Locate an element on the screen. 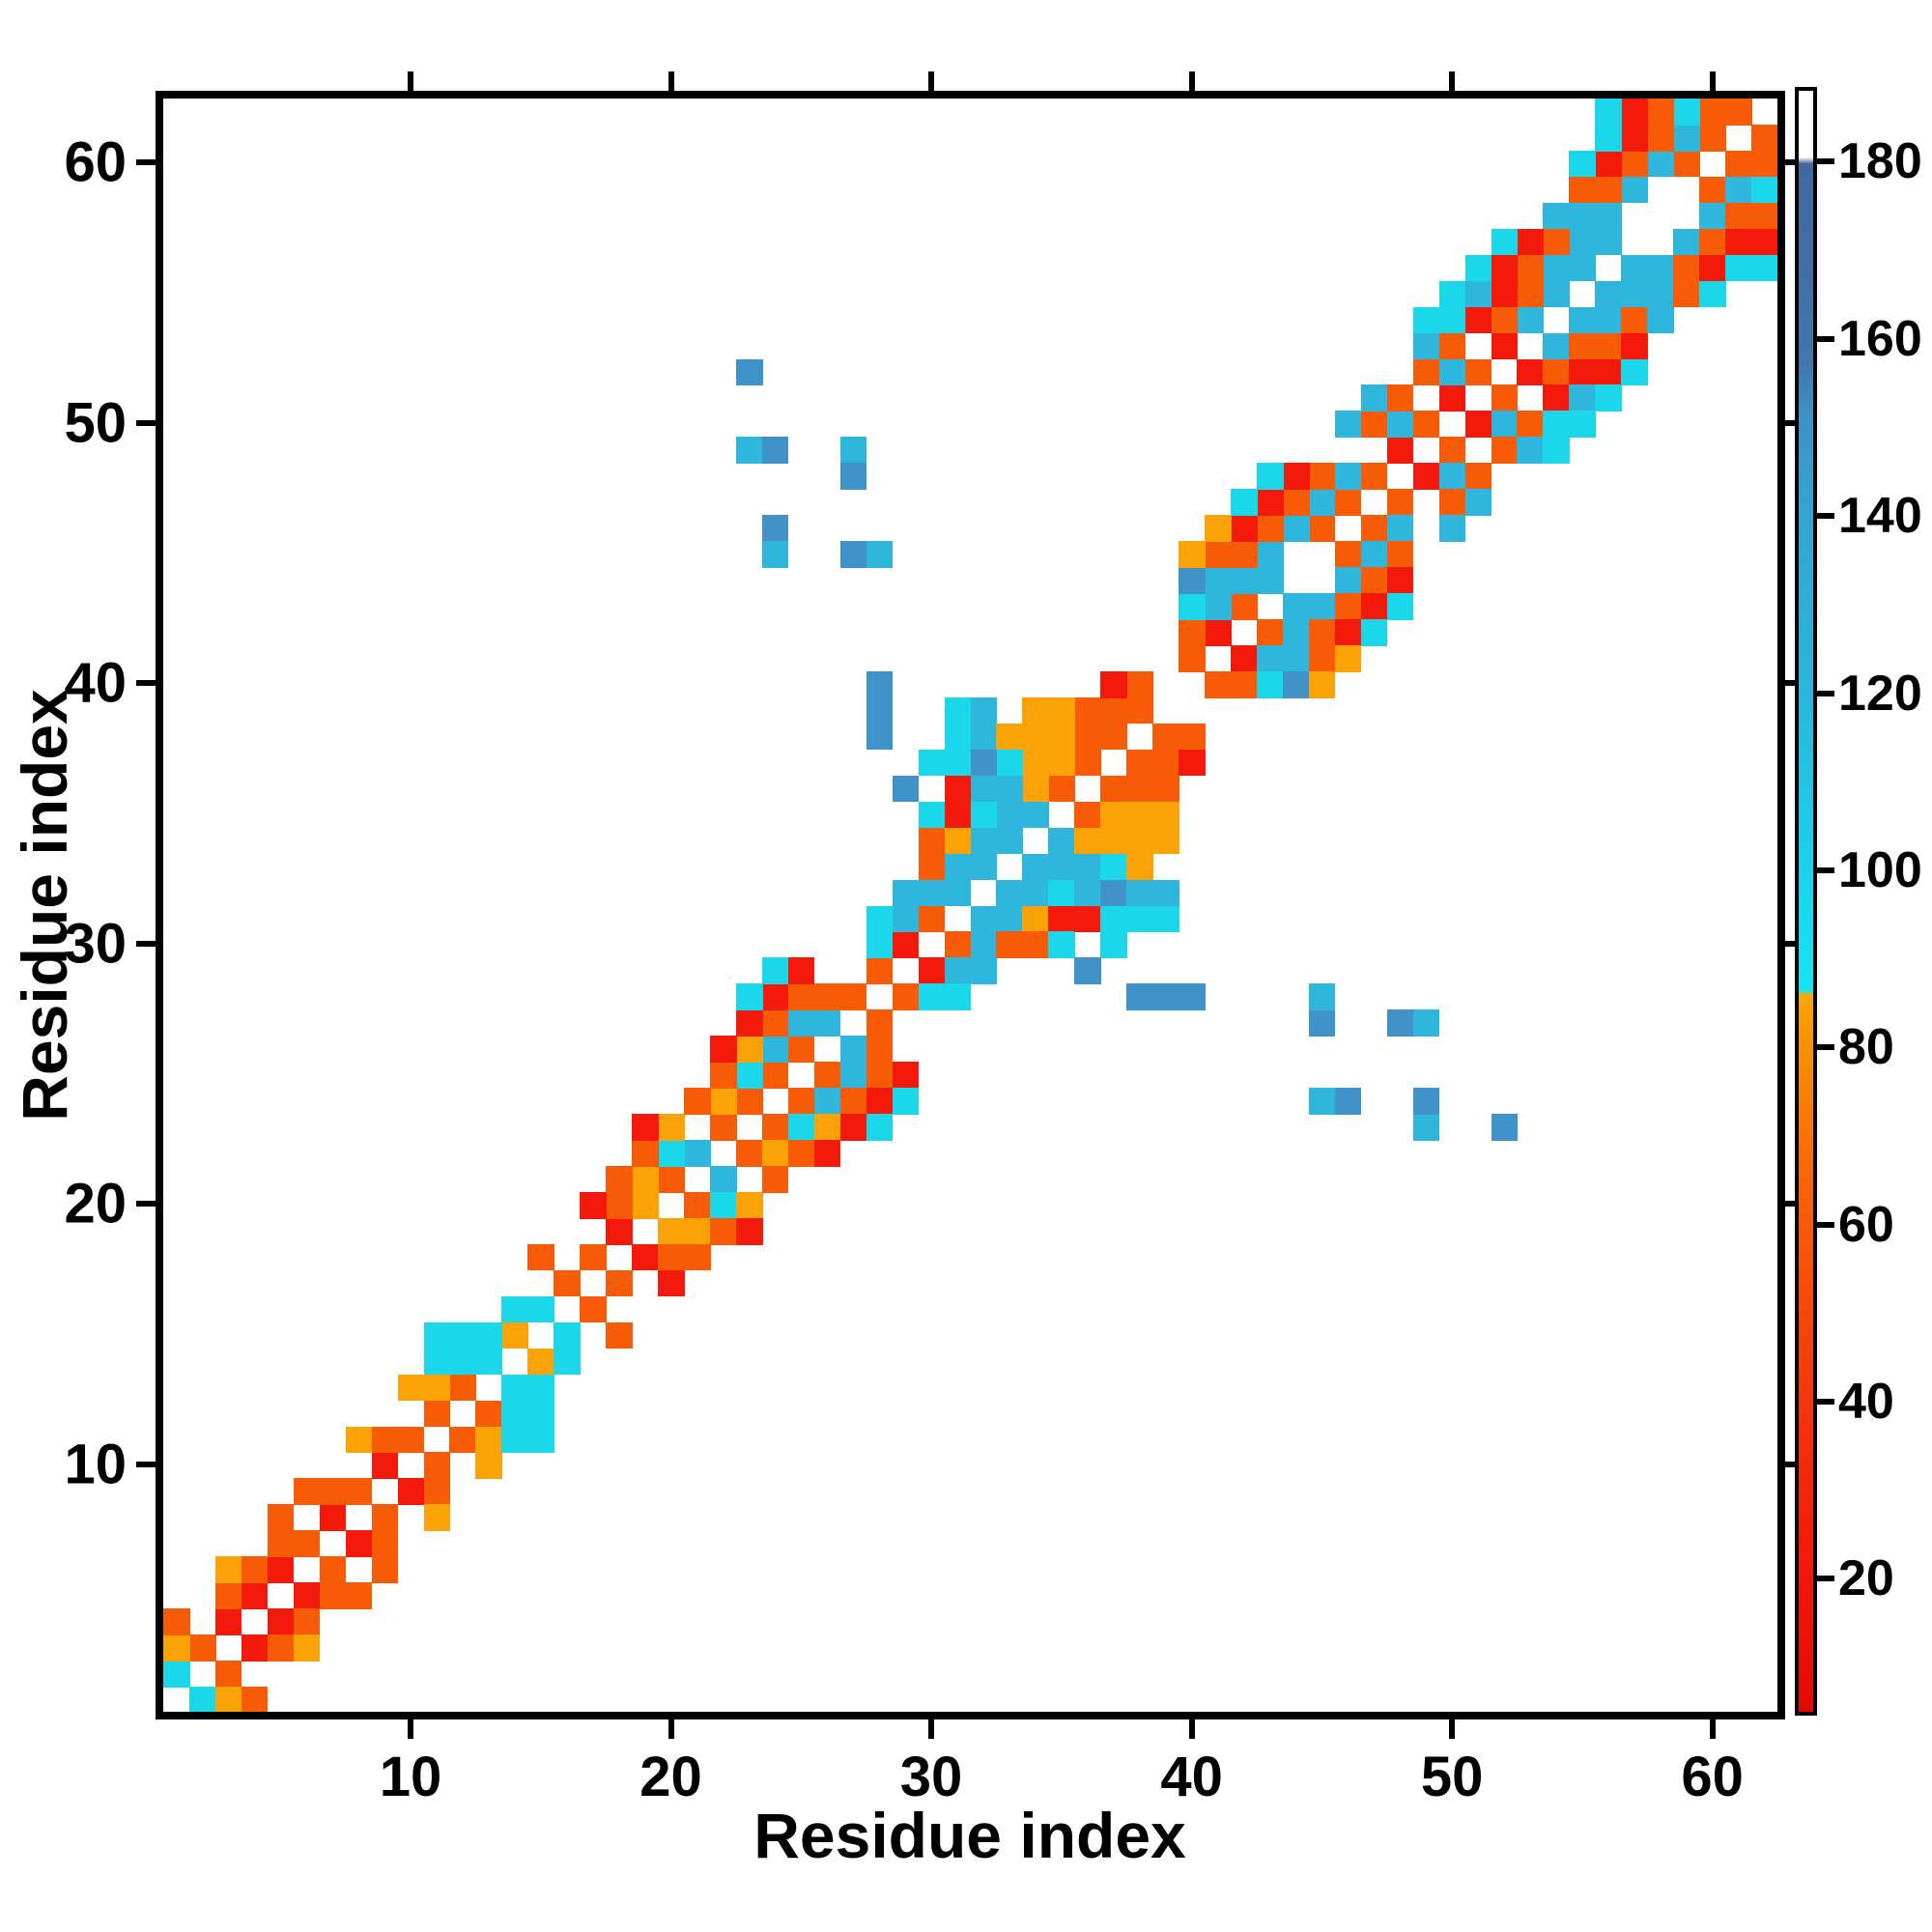 Image resolution: width=1932 pixels, height=1932 pixels. colorbar-tick-label: 180 is located at coordinates (1880, 161).